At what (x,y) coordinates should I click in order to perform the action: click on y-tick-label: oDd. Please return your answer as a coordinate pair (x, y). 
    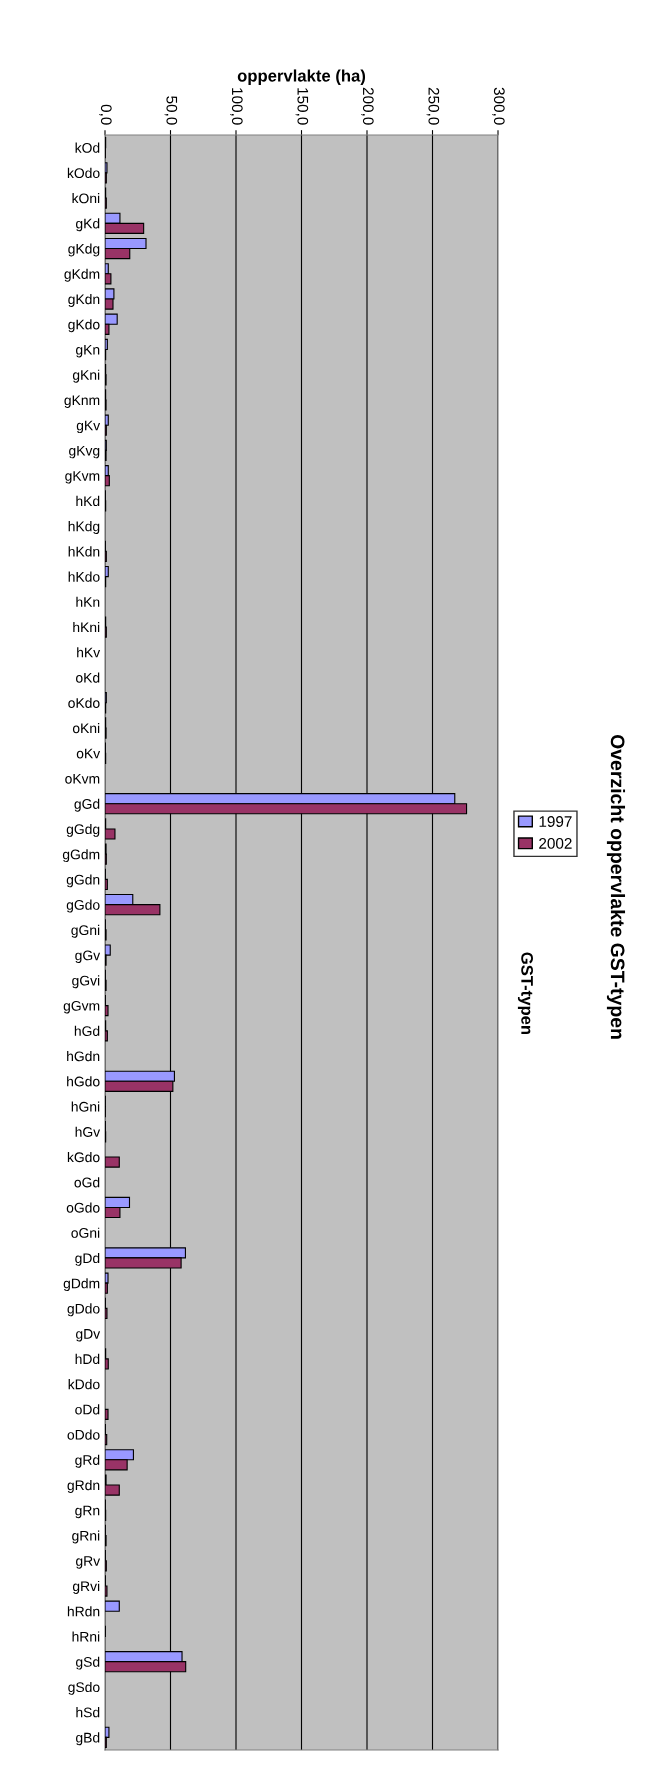
    Looking at the image, I should click on (87, 1409).